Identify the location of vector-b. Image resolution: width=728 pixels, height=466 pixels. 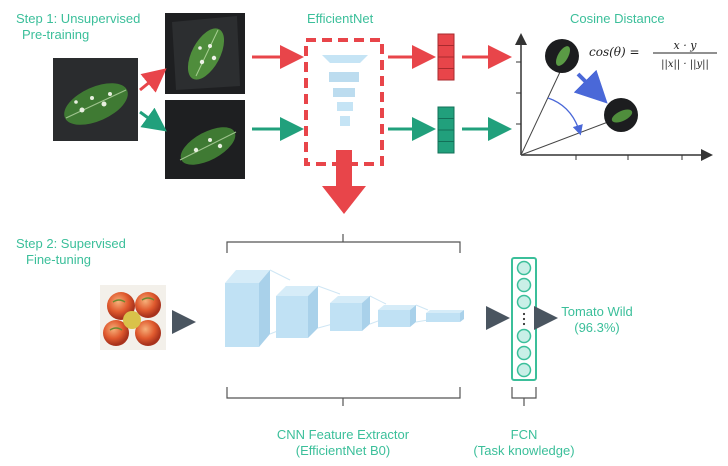
(564, 138).